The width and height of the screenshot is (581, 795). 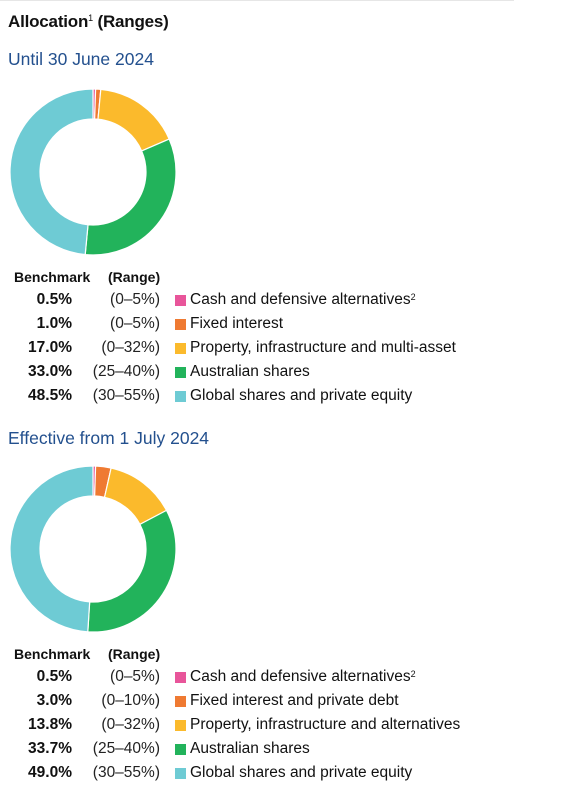 I want to click on donut-chart-until-june-2024, so click(x=93, y=172).